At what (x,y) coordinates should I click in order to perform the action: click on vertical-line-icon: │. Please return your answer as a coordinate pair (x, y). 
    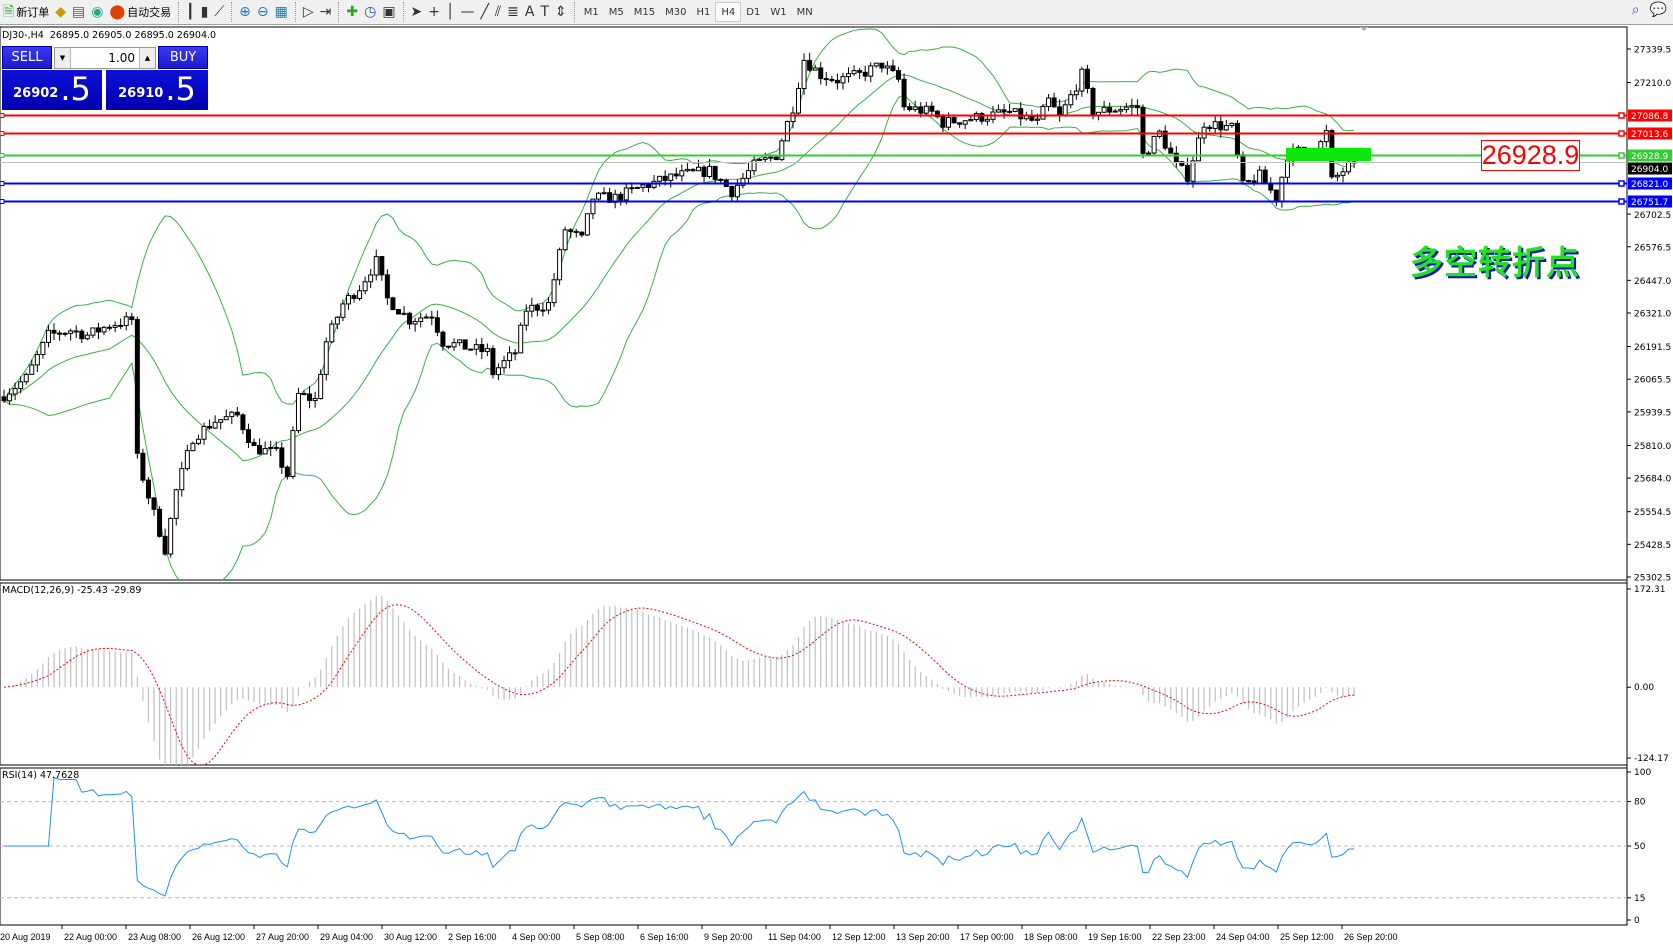
    Looking at the image, I should click on (450, 12).